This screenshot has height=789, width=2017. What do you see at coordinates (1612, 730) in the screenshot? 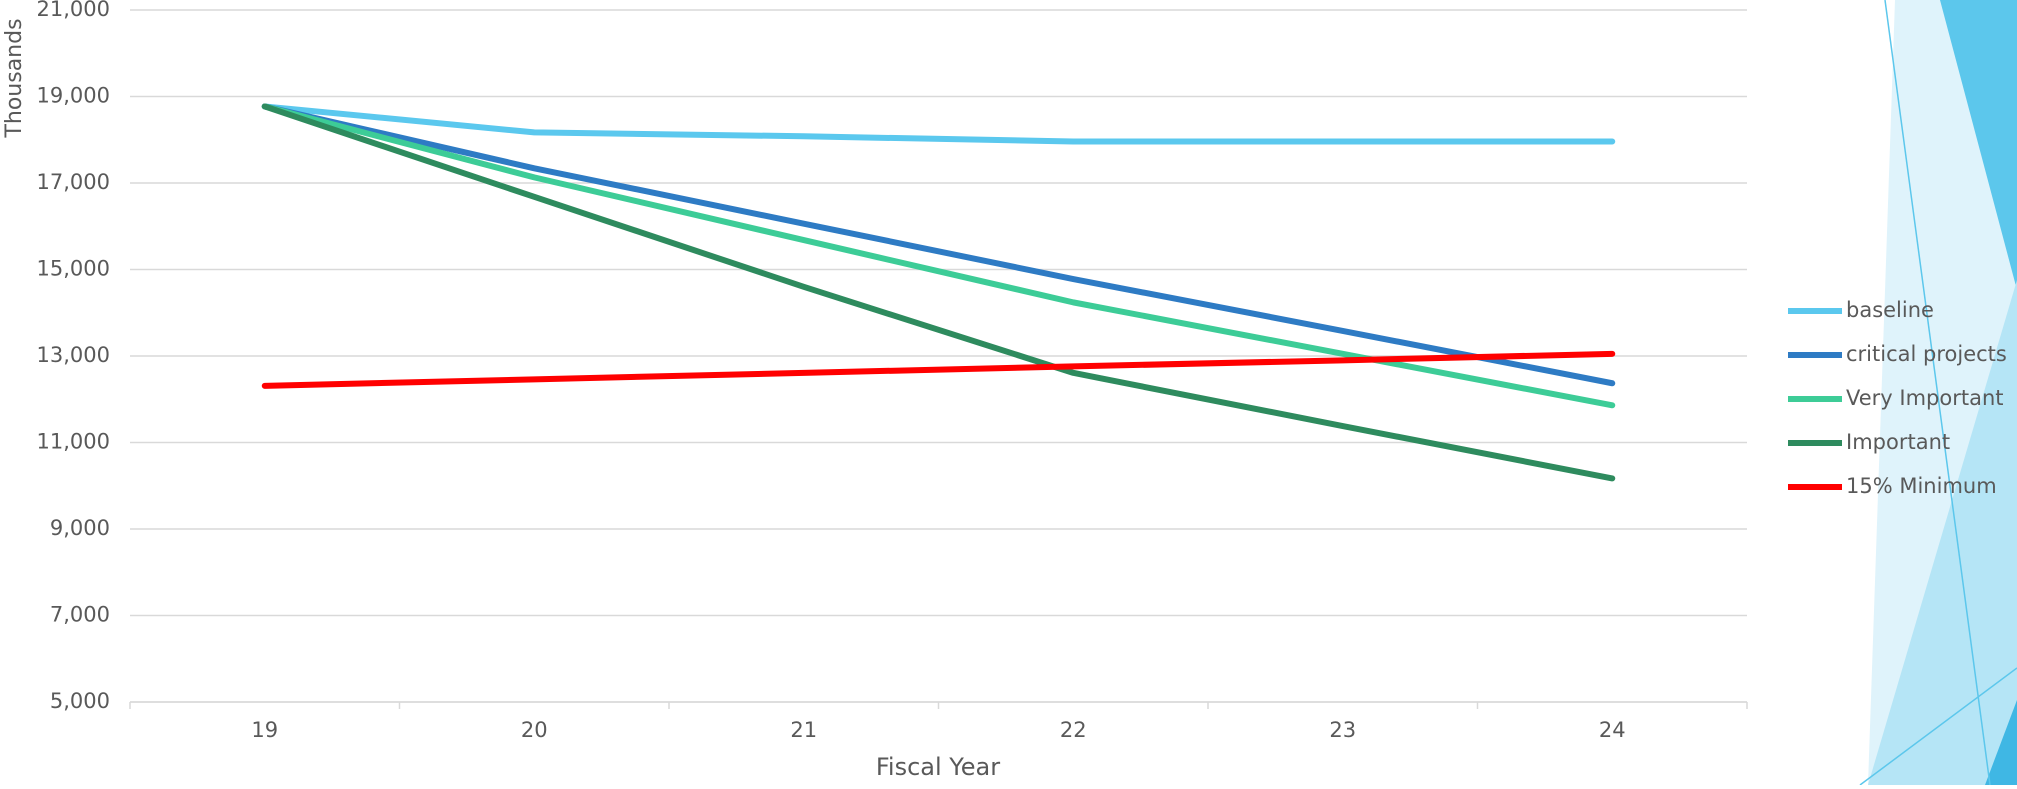
I see `x-tick-label: 24` at bounding box center [1612, 730].